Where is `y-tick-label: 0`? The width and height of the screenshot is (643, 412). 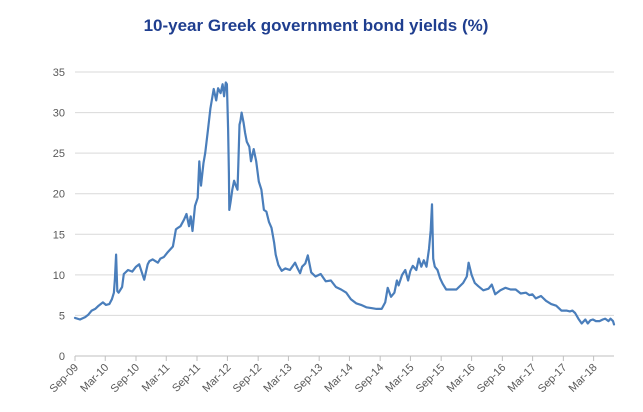
y-tick-label: 0 is located at coordinates (62, 357).